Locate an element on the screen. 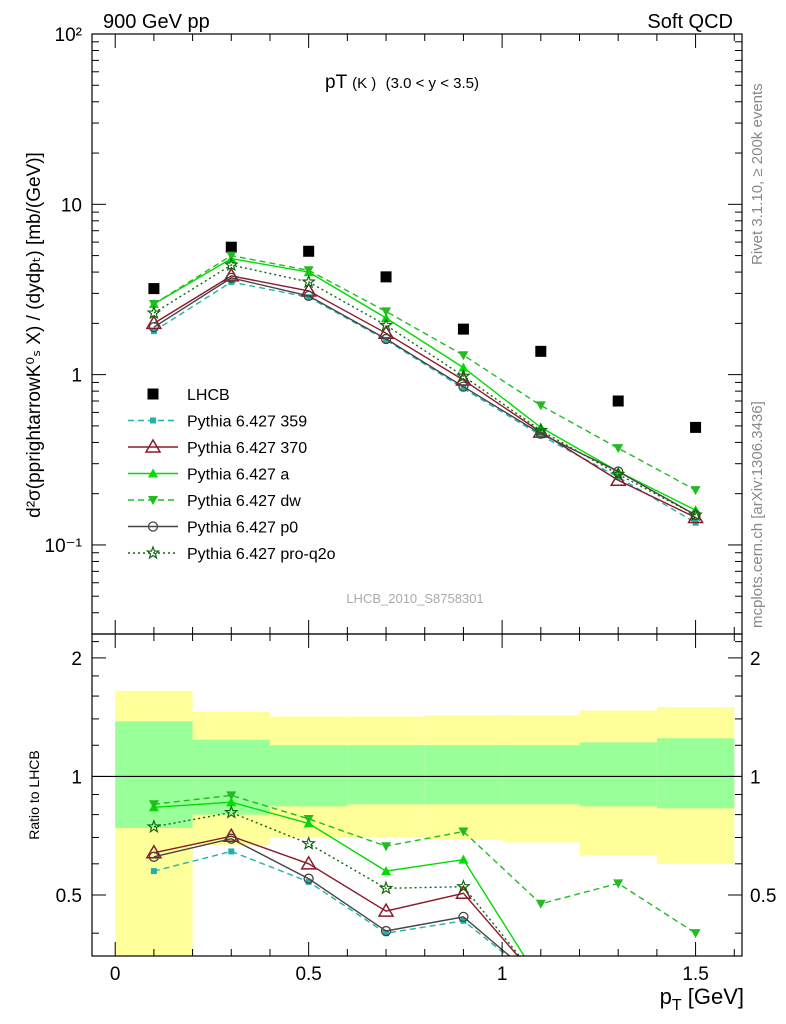  legend-item-pythia-6-427-dw: Pythia 6.427 dw is located at coordinates (214, 501).